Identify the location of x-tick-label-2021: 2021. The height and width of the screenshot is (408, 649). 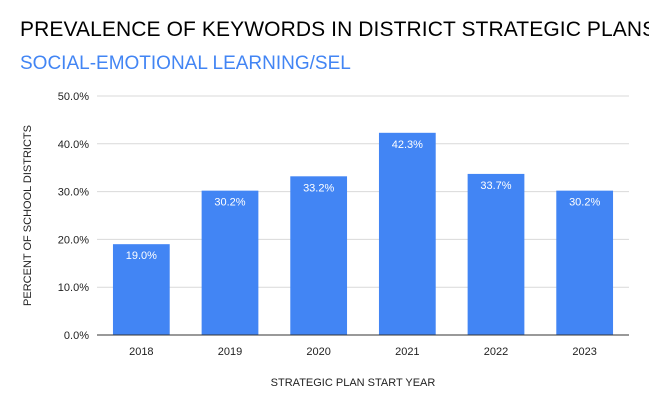
(407, 352).